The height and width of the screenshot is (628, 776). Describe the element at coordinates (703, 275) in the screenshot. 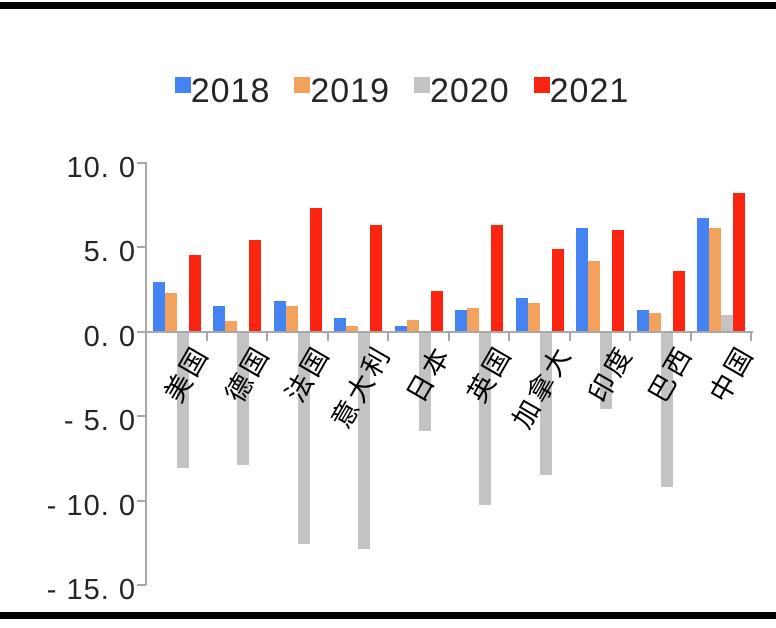

I see `bar-2018-中国` at that location.